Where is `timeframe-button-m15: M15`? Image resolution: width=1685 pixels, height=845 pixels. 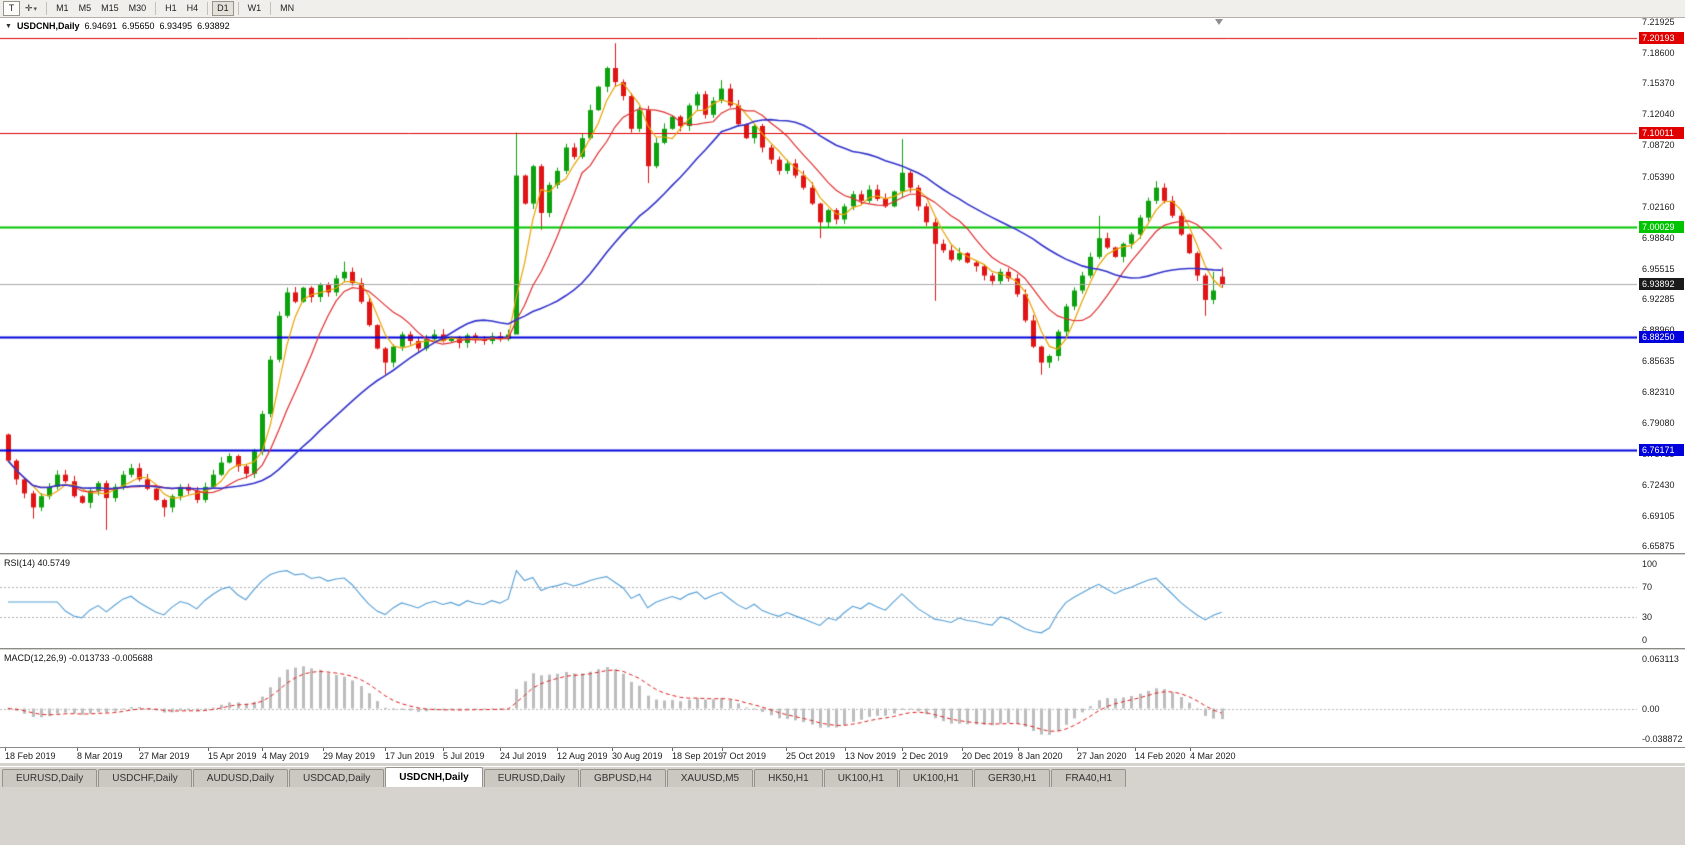 timeframe-button-m15: M15 is located at coordinates (110, 8).